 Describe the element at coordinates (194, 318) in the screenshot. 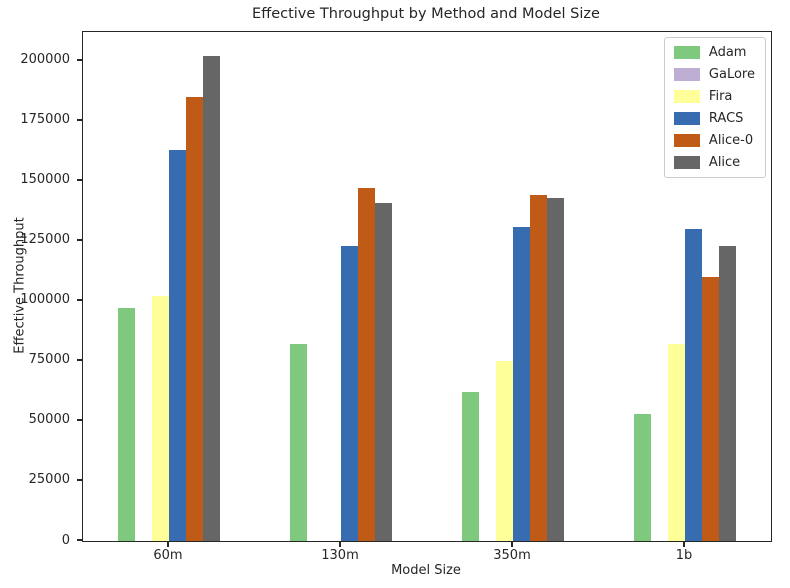

I see `bar-alice-0-60m` at that location.